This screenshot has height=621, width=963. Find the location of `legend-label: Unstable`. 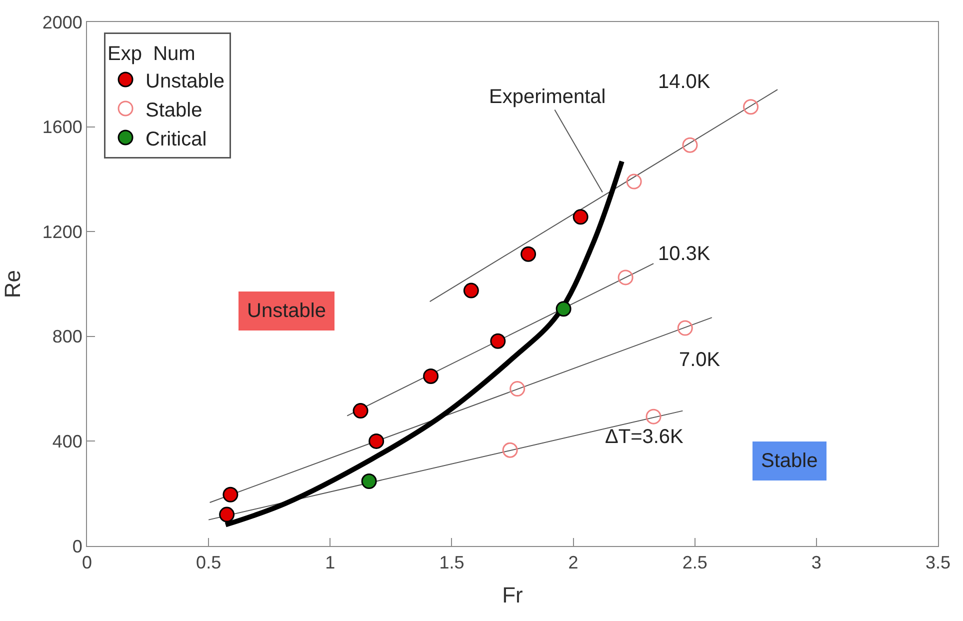

legend-label: Unstable is located at coordinates (185, 81).